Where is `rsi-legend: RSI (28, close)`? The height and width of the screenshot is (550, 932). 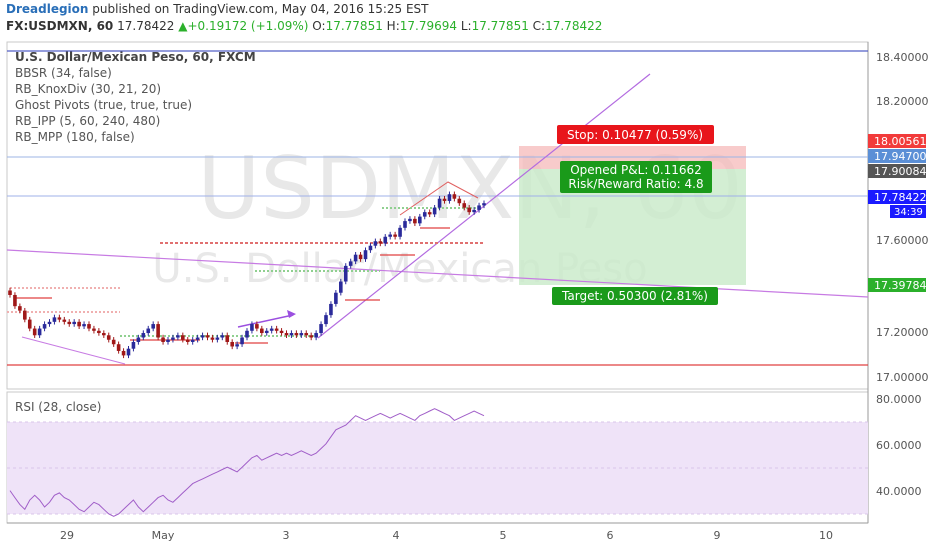
rsi-legend: RSI (28, close) is located at coordinates (58, 407).